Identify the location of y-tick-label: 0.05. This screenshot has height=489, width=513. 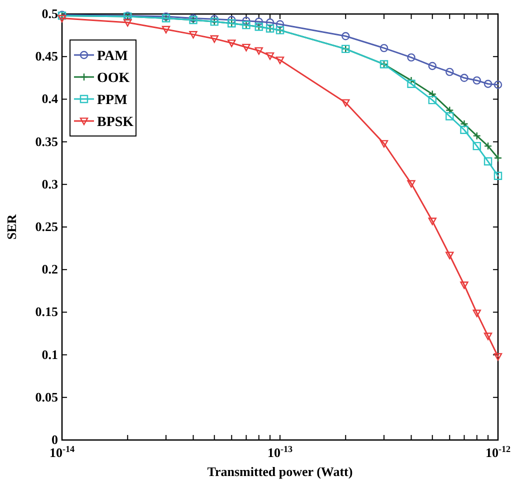
(46, 396).